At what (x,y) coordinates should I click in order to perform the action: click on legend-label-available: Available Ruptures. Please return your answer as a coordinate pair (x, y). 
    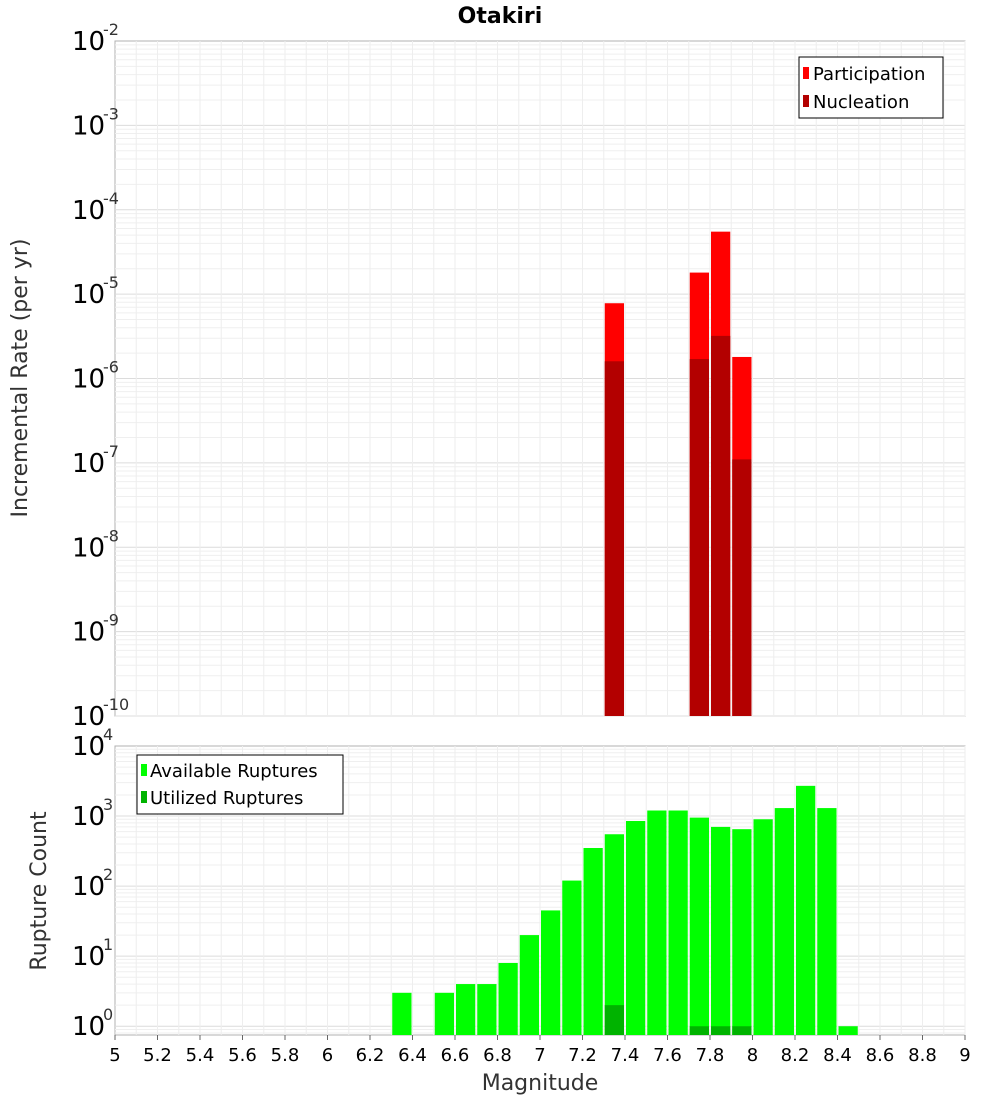
    Looking at the image, I should click on (234, 771).